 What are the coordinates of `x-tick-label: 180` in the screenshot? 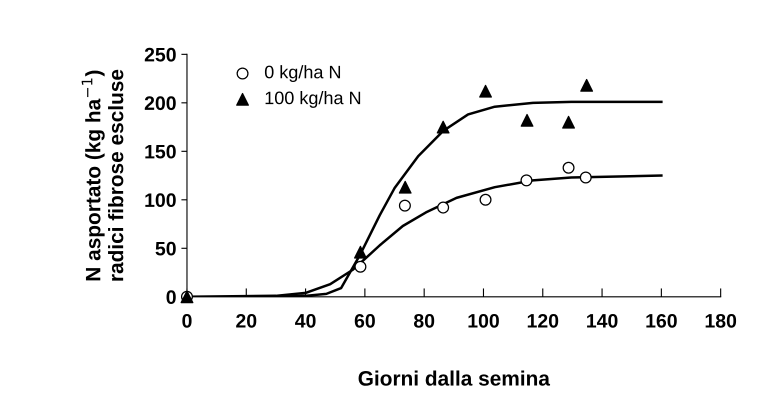 It's located at (721, 321).